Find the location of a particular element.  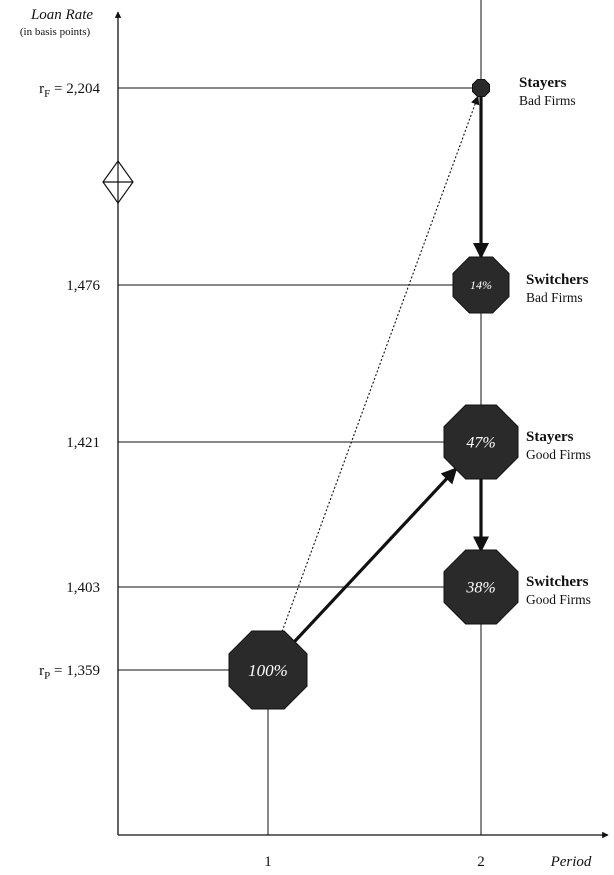

x-tick-2: 2 is located at coordinates (481, 862).